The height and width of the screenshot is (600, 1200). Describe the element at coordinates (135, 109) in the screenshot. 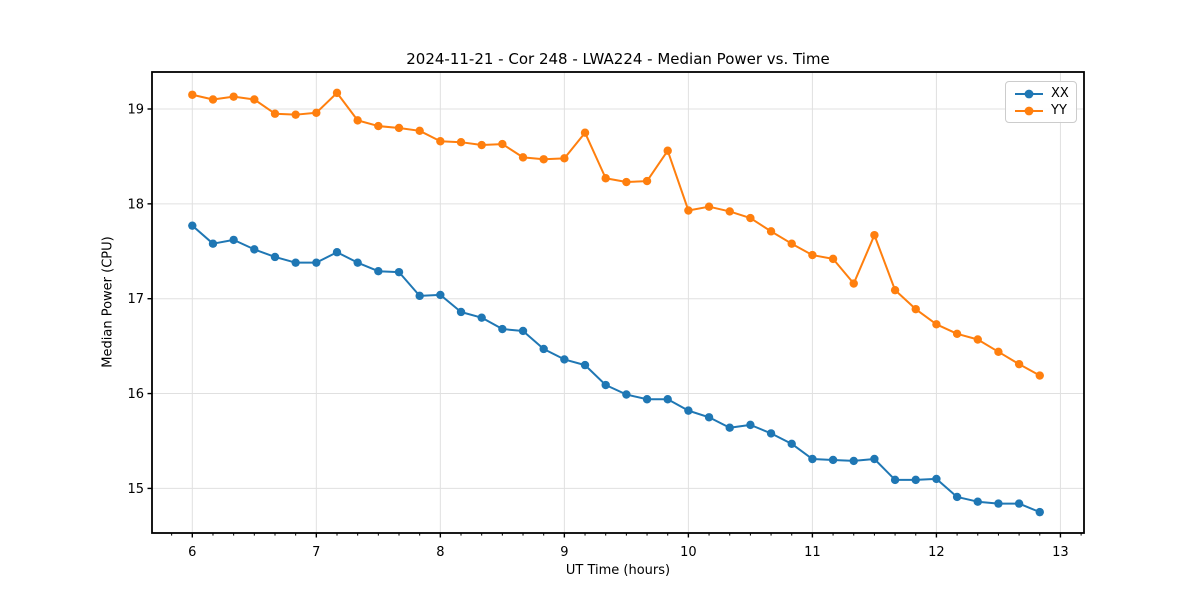

I see `y-tick-label: 19` at that location.